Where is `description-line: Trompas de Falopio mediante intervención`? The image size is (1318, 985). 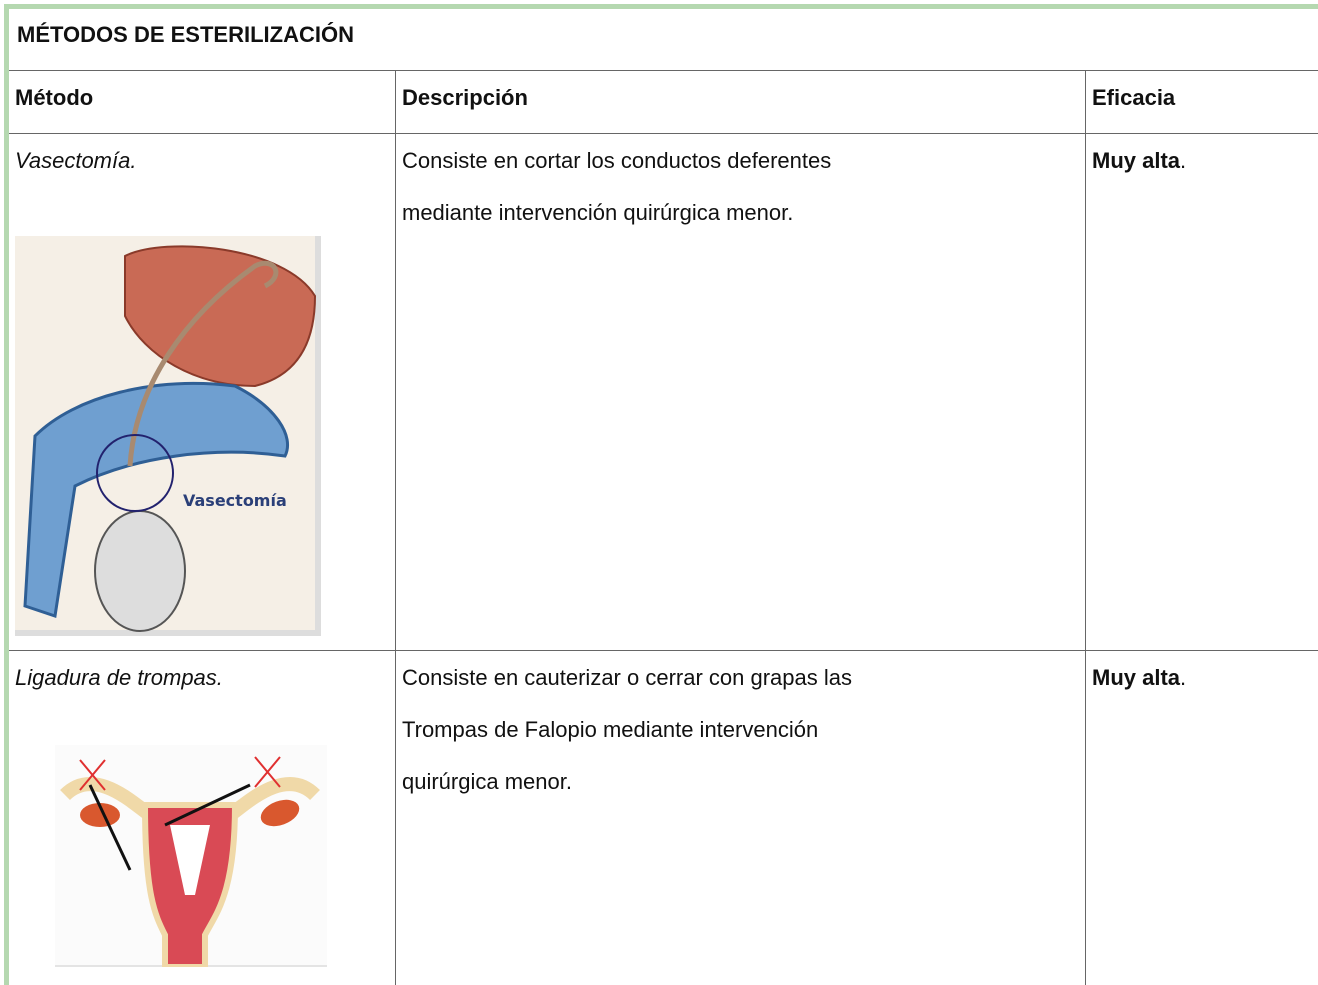
description-line: Trompas de Falopio mediante intervención is located at coordinates (610, 729).